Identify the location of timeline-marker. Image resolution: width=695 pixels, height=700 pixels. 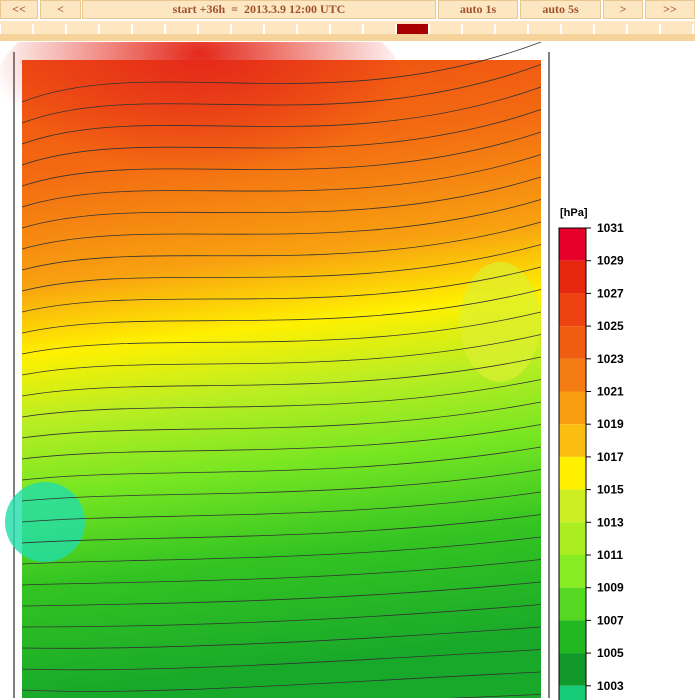
(413, 29).